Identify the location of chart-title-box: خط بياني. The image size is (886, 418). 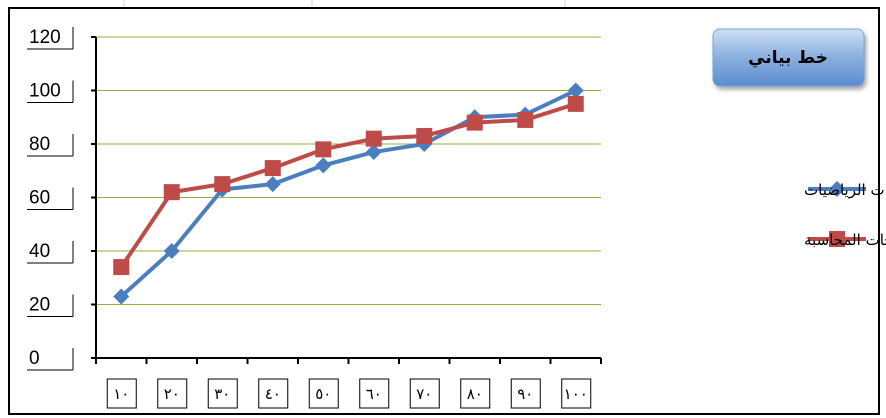
(788, 57).